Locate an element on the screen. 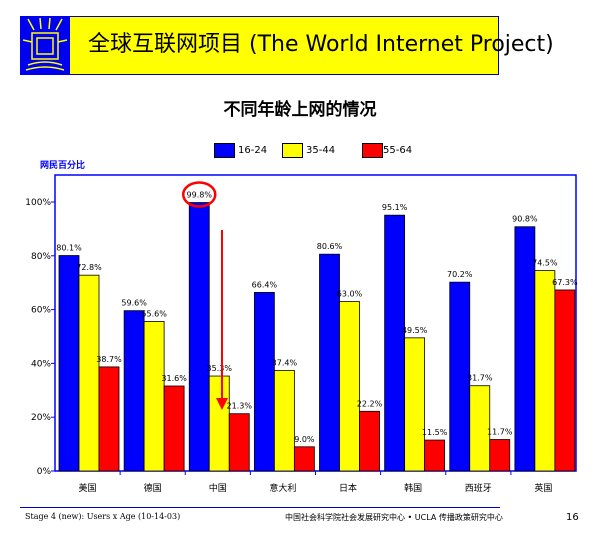 This screenshot has width=600, height=540. title-banner is located at coordinates (284, 45).